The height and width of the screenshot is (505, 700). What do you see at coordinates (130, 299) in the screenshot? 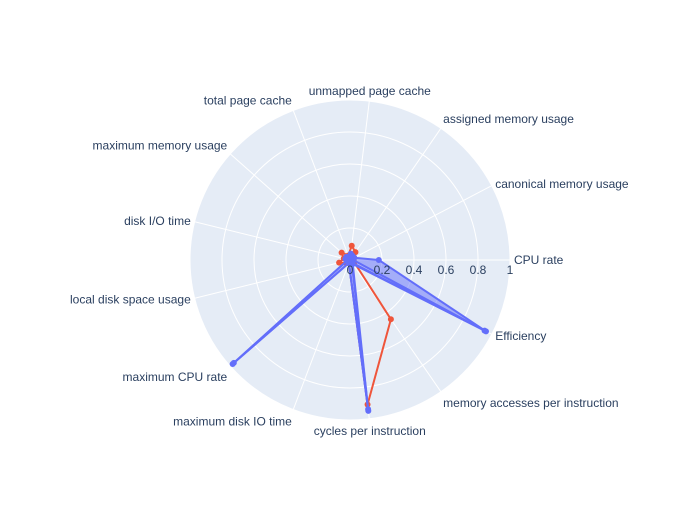
I see `category-label: local disk space usage` at bounding box center [130, 299].